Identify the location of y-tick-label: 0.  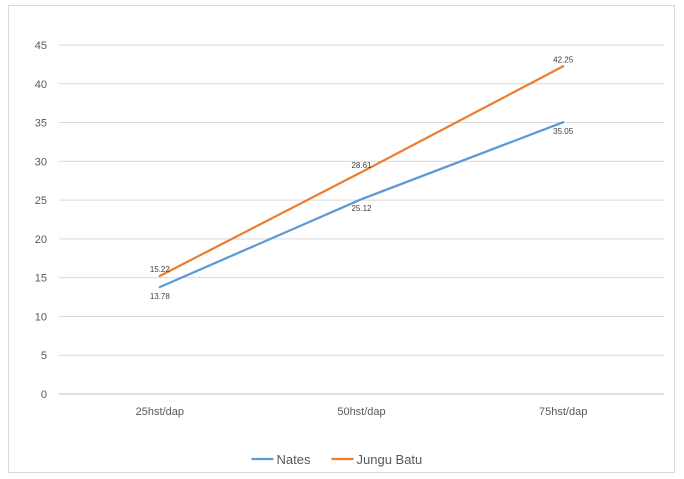
(44, 395).